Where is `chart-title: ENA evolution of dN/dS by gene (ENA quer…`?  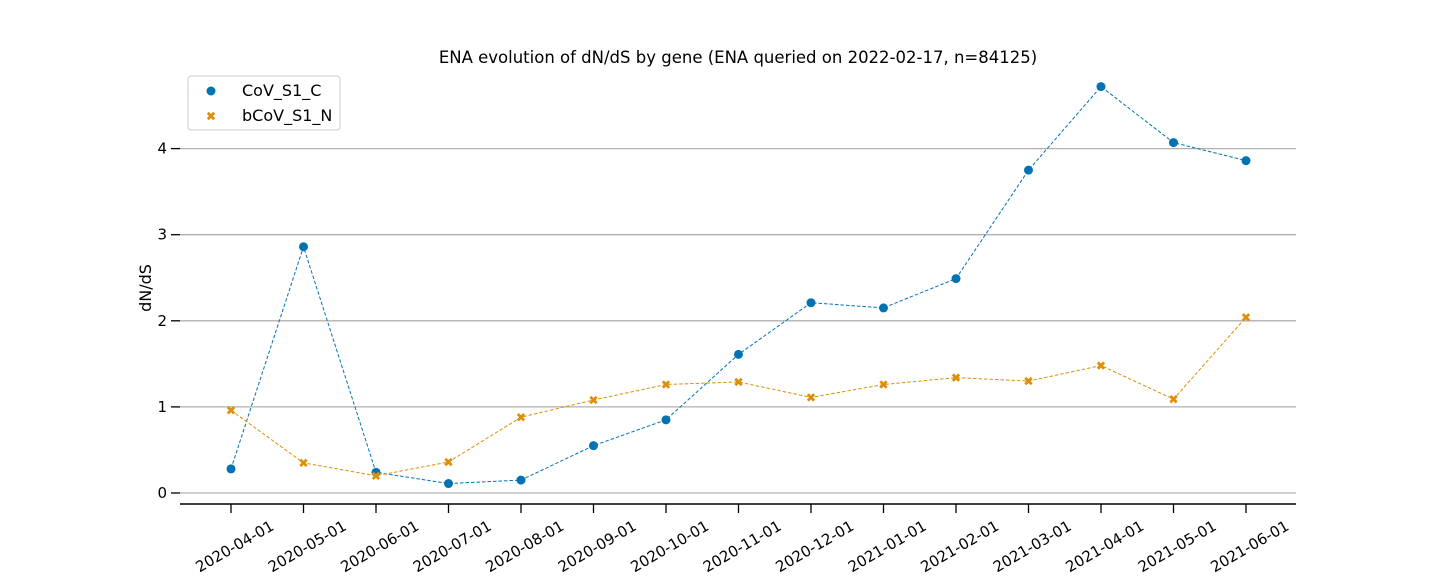
chart-title: ENA evolution of dN/dS by gene (ENA quer… is located at coordinates (738, 57).